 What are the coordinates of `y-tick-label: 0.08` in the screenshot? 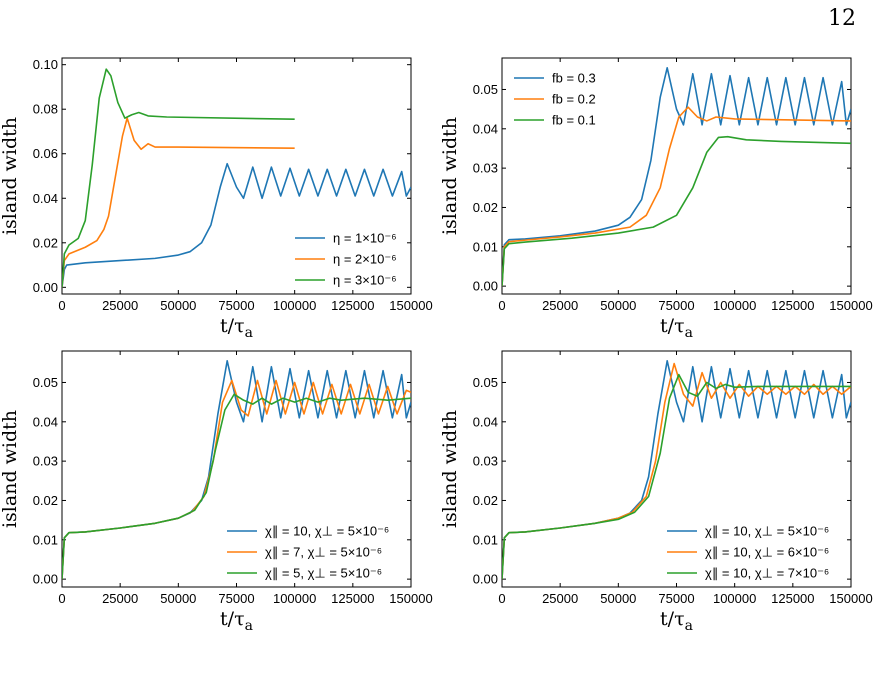 It's located at (45, 109).